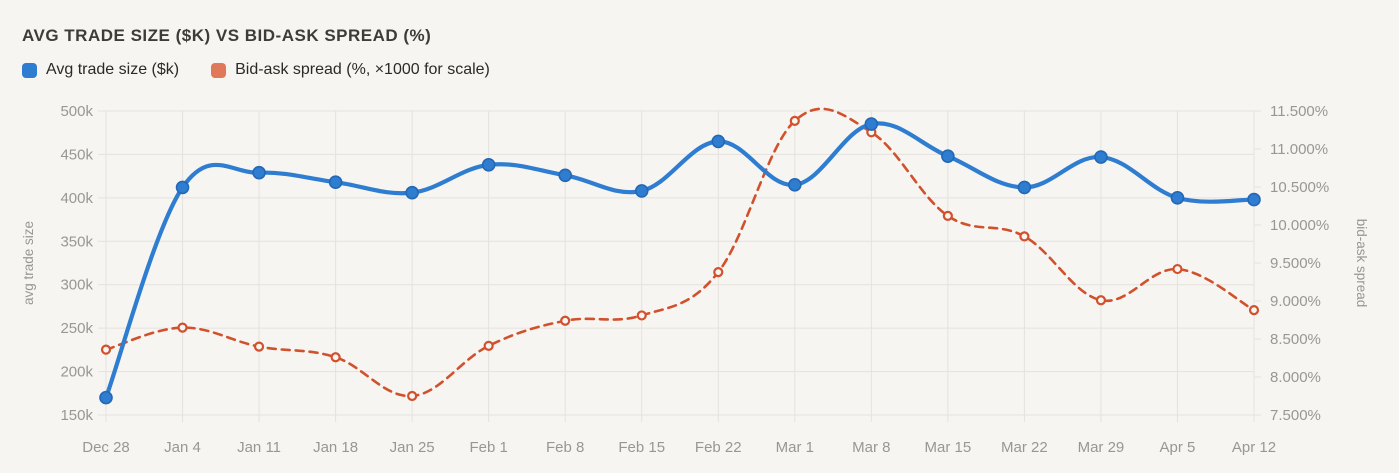 The height and width of the screenshot is (473, 1399). Describe the element at coordinates (1361, 263) in the screenshot. I see `right-axis-title: bid-ask spread` at that location.